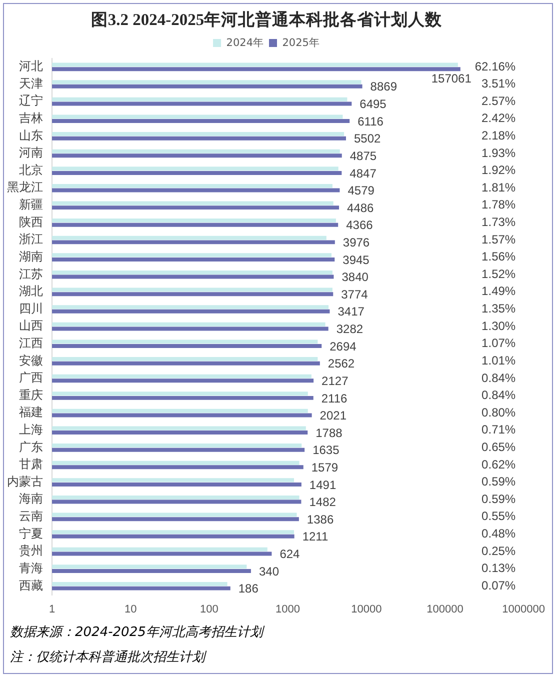 The width and height of the screenshot is (556, 678). What do you see at coordinates (499, 412) in the screenshot?
I see `annotation: 0.80%` at bounding box center [499, 412].